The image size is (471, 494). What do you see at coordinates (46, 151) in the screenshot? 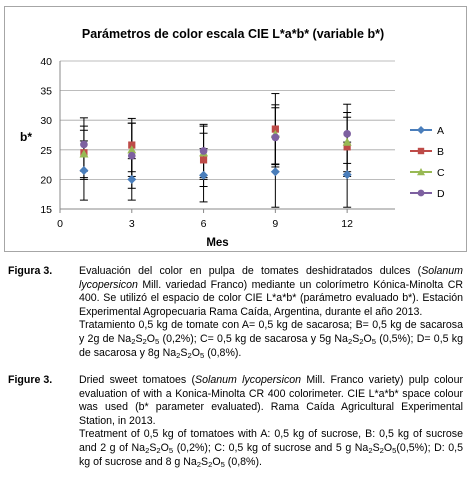
I see `y-tick-label: 25` at bounding box center [46, 151].